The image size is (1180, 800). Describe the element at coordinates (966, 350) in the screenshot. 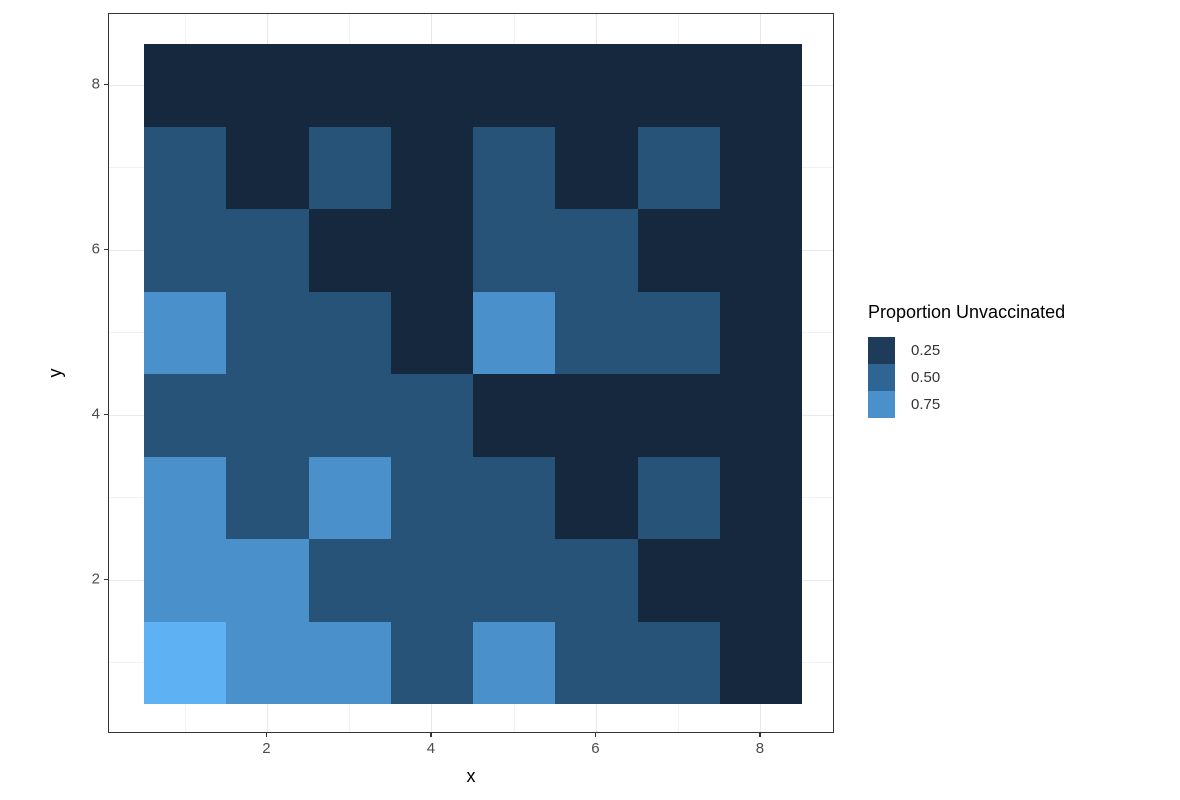

I see `legend-item: 0.25` at that location.